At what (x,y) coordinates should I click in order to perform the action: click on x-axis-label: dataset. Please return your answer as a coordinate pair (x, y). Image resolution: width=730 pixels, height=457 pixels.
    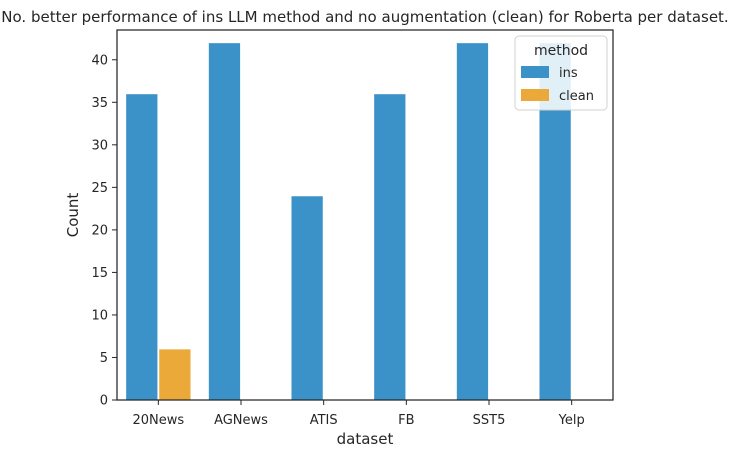
    Looking at the image, I should click on (365, 439).